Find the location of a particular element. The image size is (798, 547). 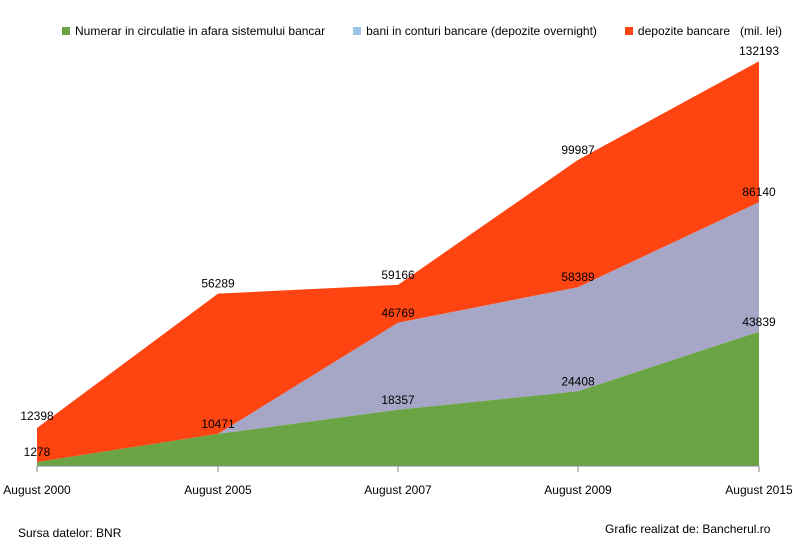

x-tick-label-1: August 2005 is located at coordinates (218, 490).